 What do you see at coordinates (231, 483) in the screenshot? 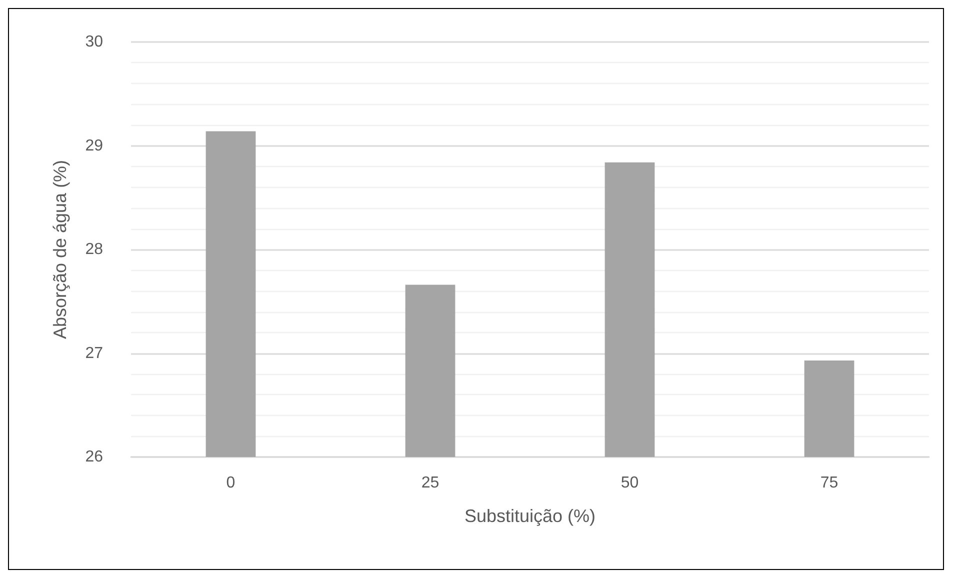
I see `x-tick-label: 0` at bounding box center [231, 483].